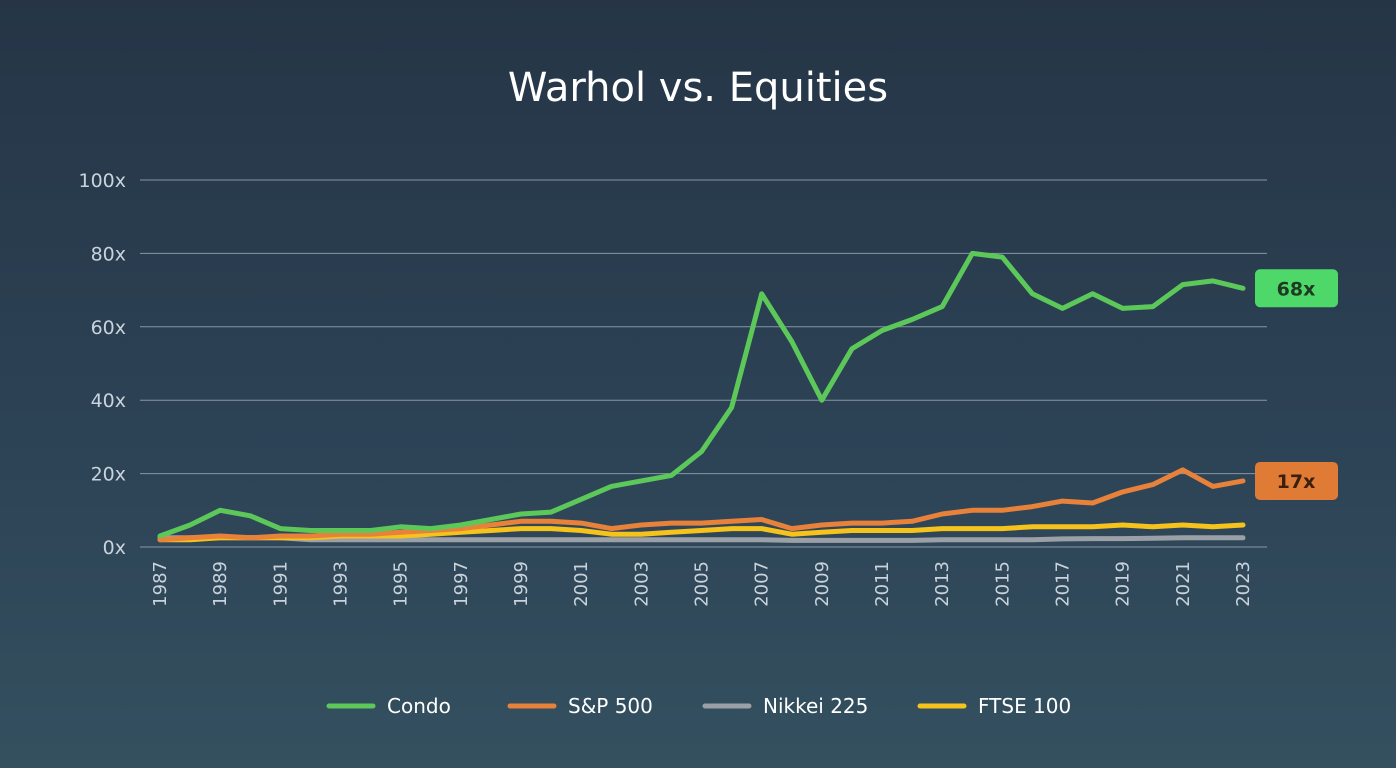  I want to click on x-tick-label: 1995, so click(401, 584).